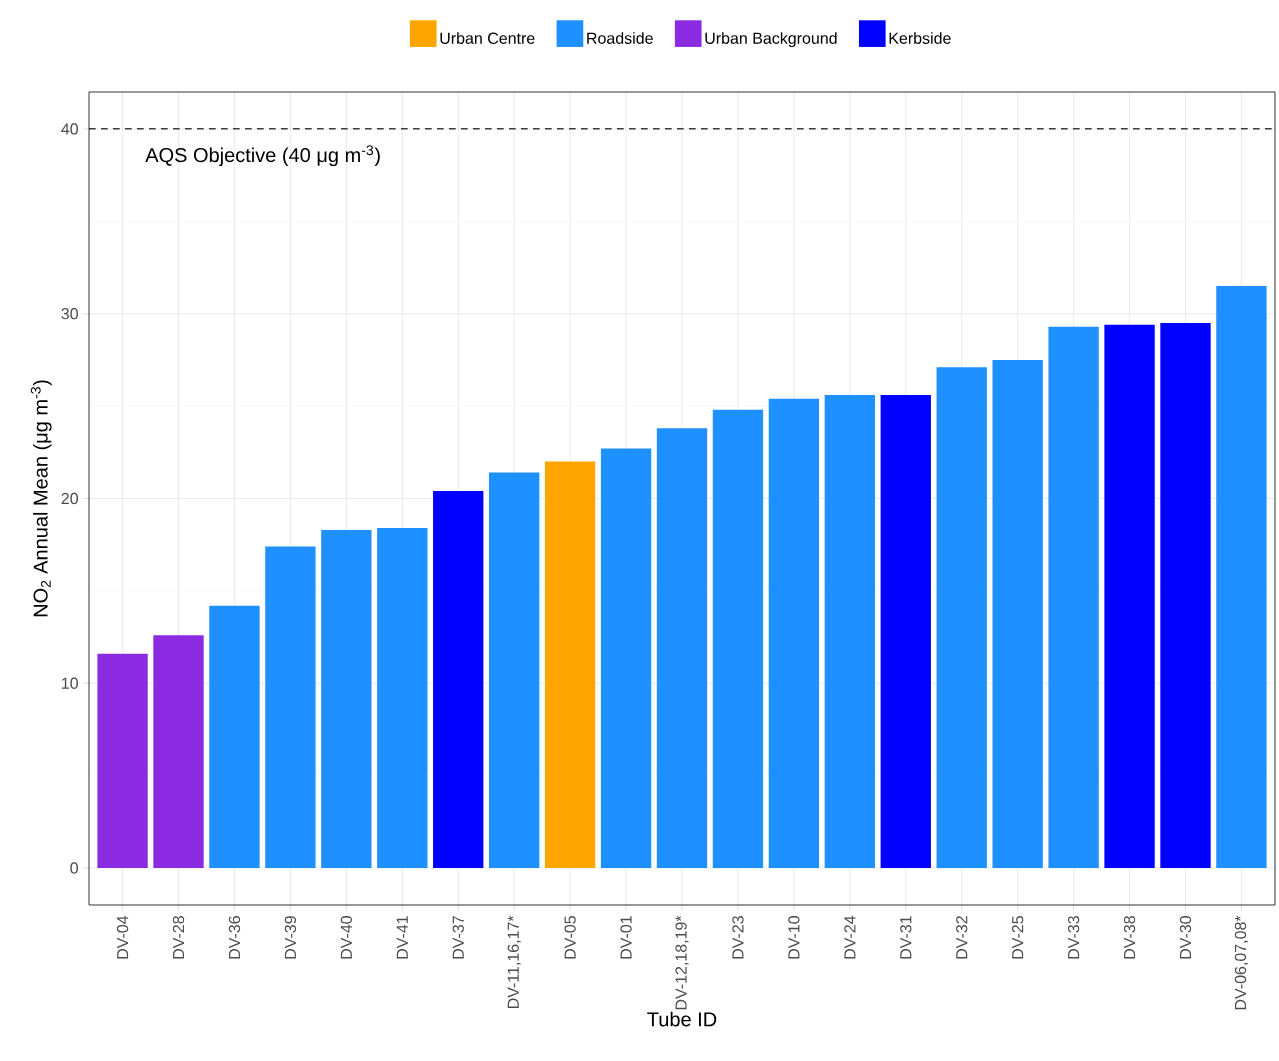 The width and height of the screenshot is (1279, 1061). Describe the element at coordinates (794, 937) in the screenshot. I see `x-tick-label: DV-10` at that location.